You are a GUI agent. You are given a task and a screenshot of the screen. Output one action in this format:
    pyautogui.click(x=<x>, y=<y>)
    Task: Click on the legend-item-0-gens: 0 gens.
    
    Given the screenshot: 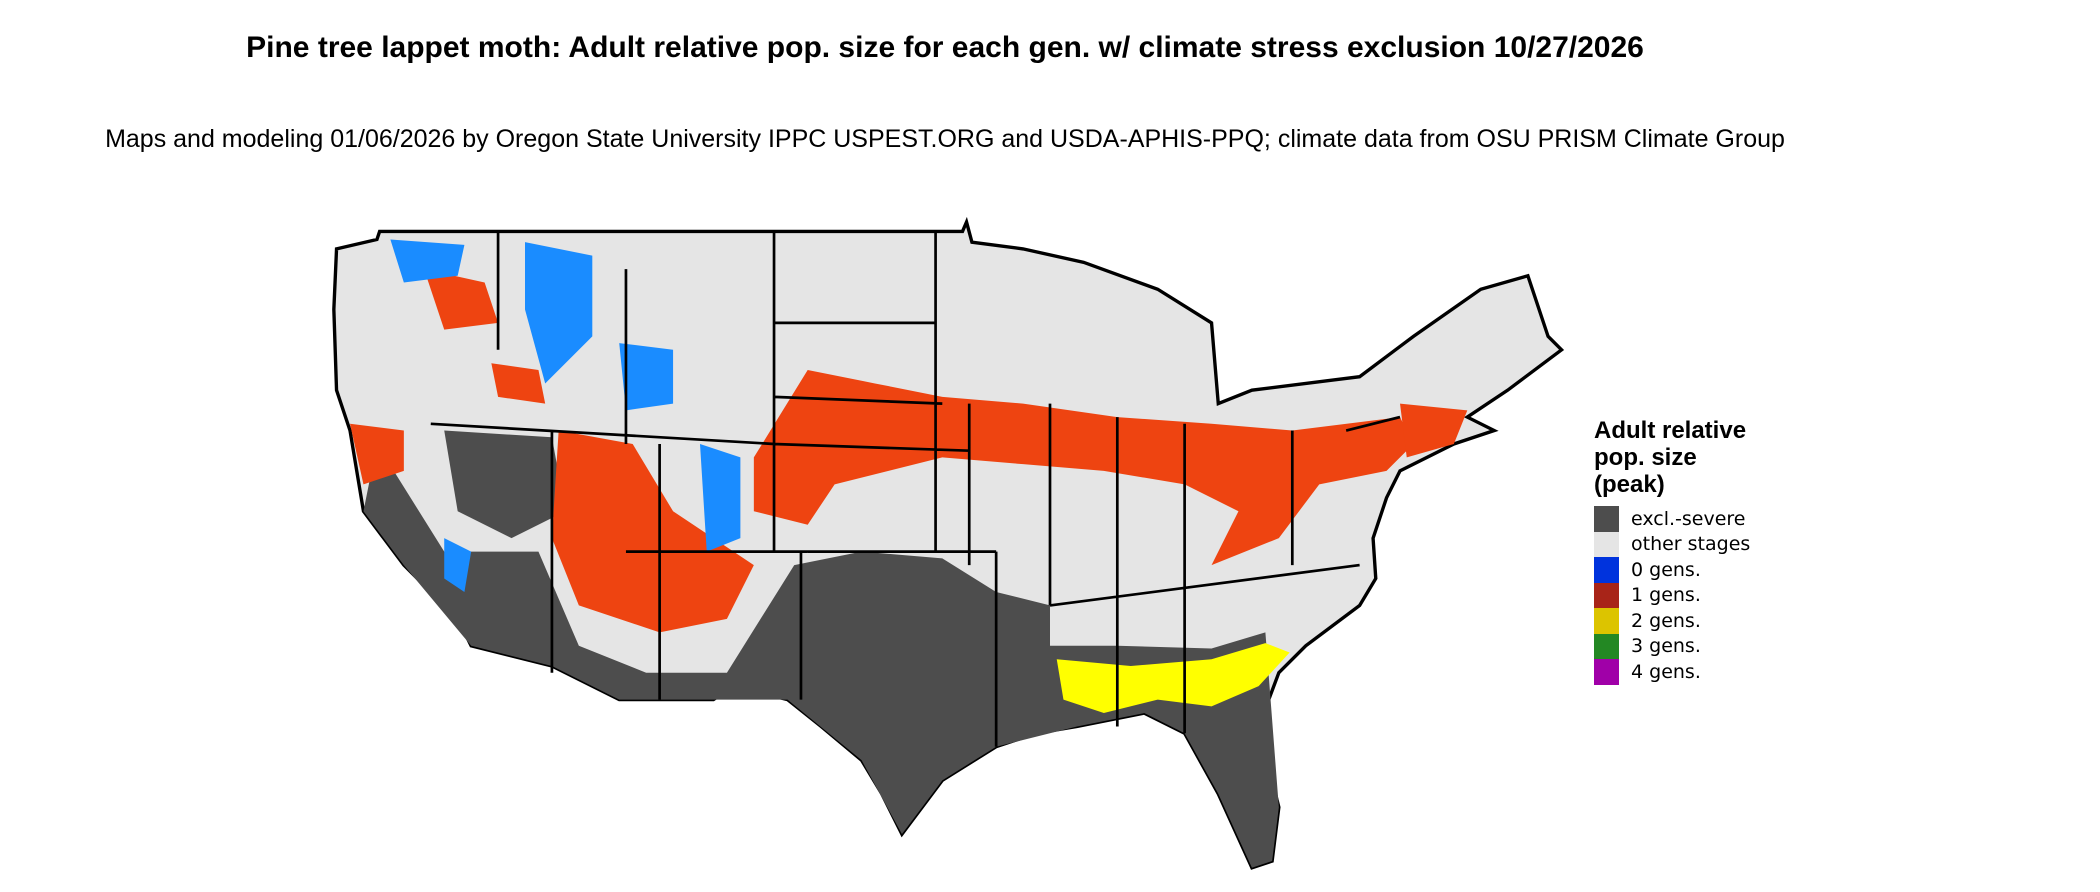 What is the action you would take?
    pyautogui.click(x=1674, y=570)
    